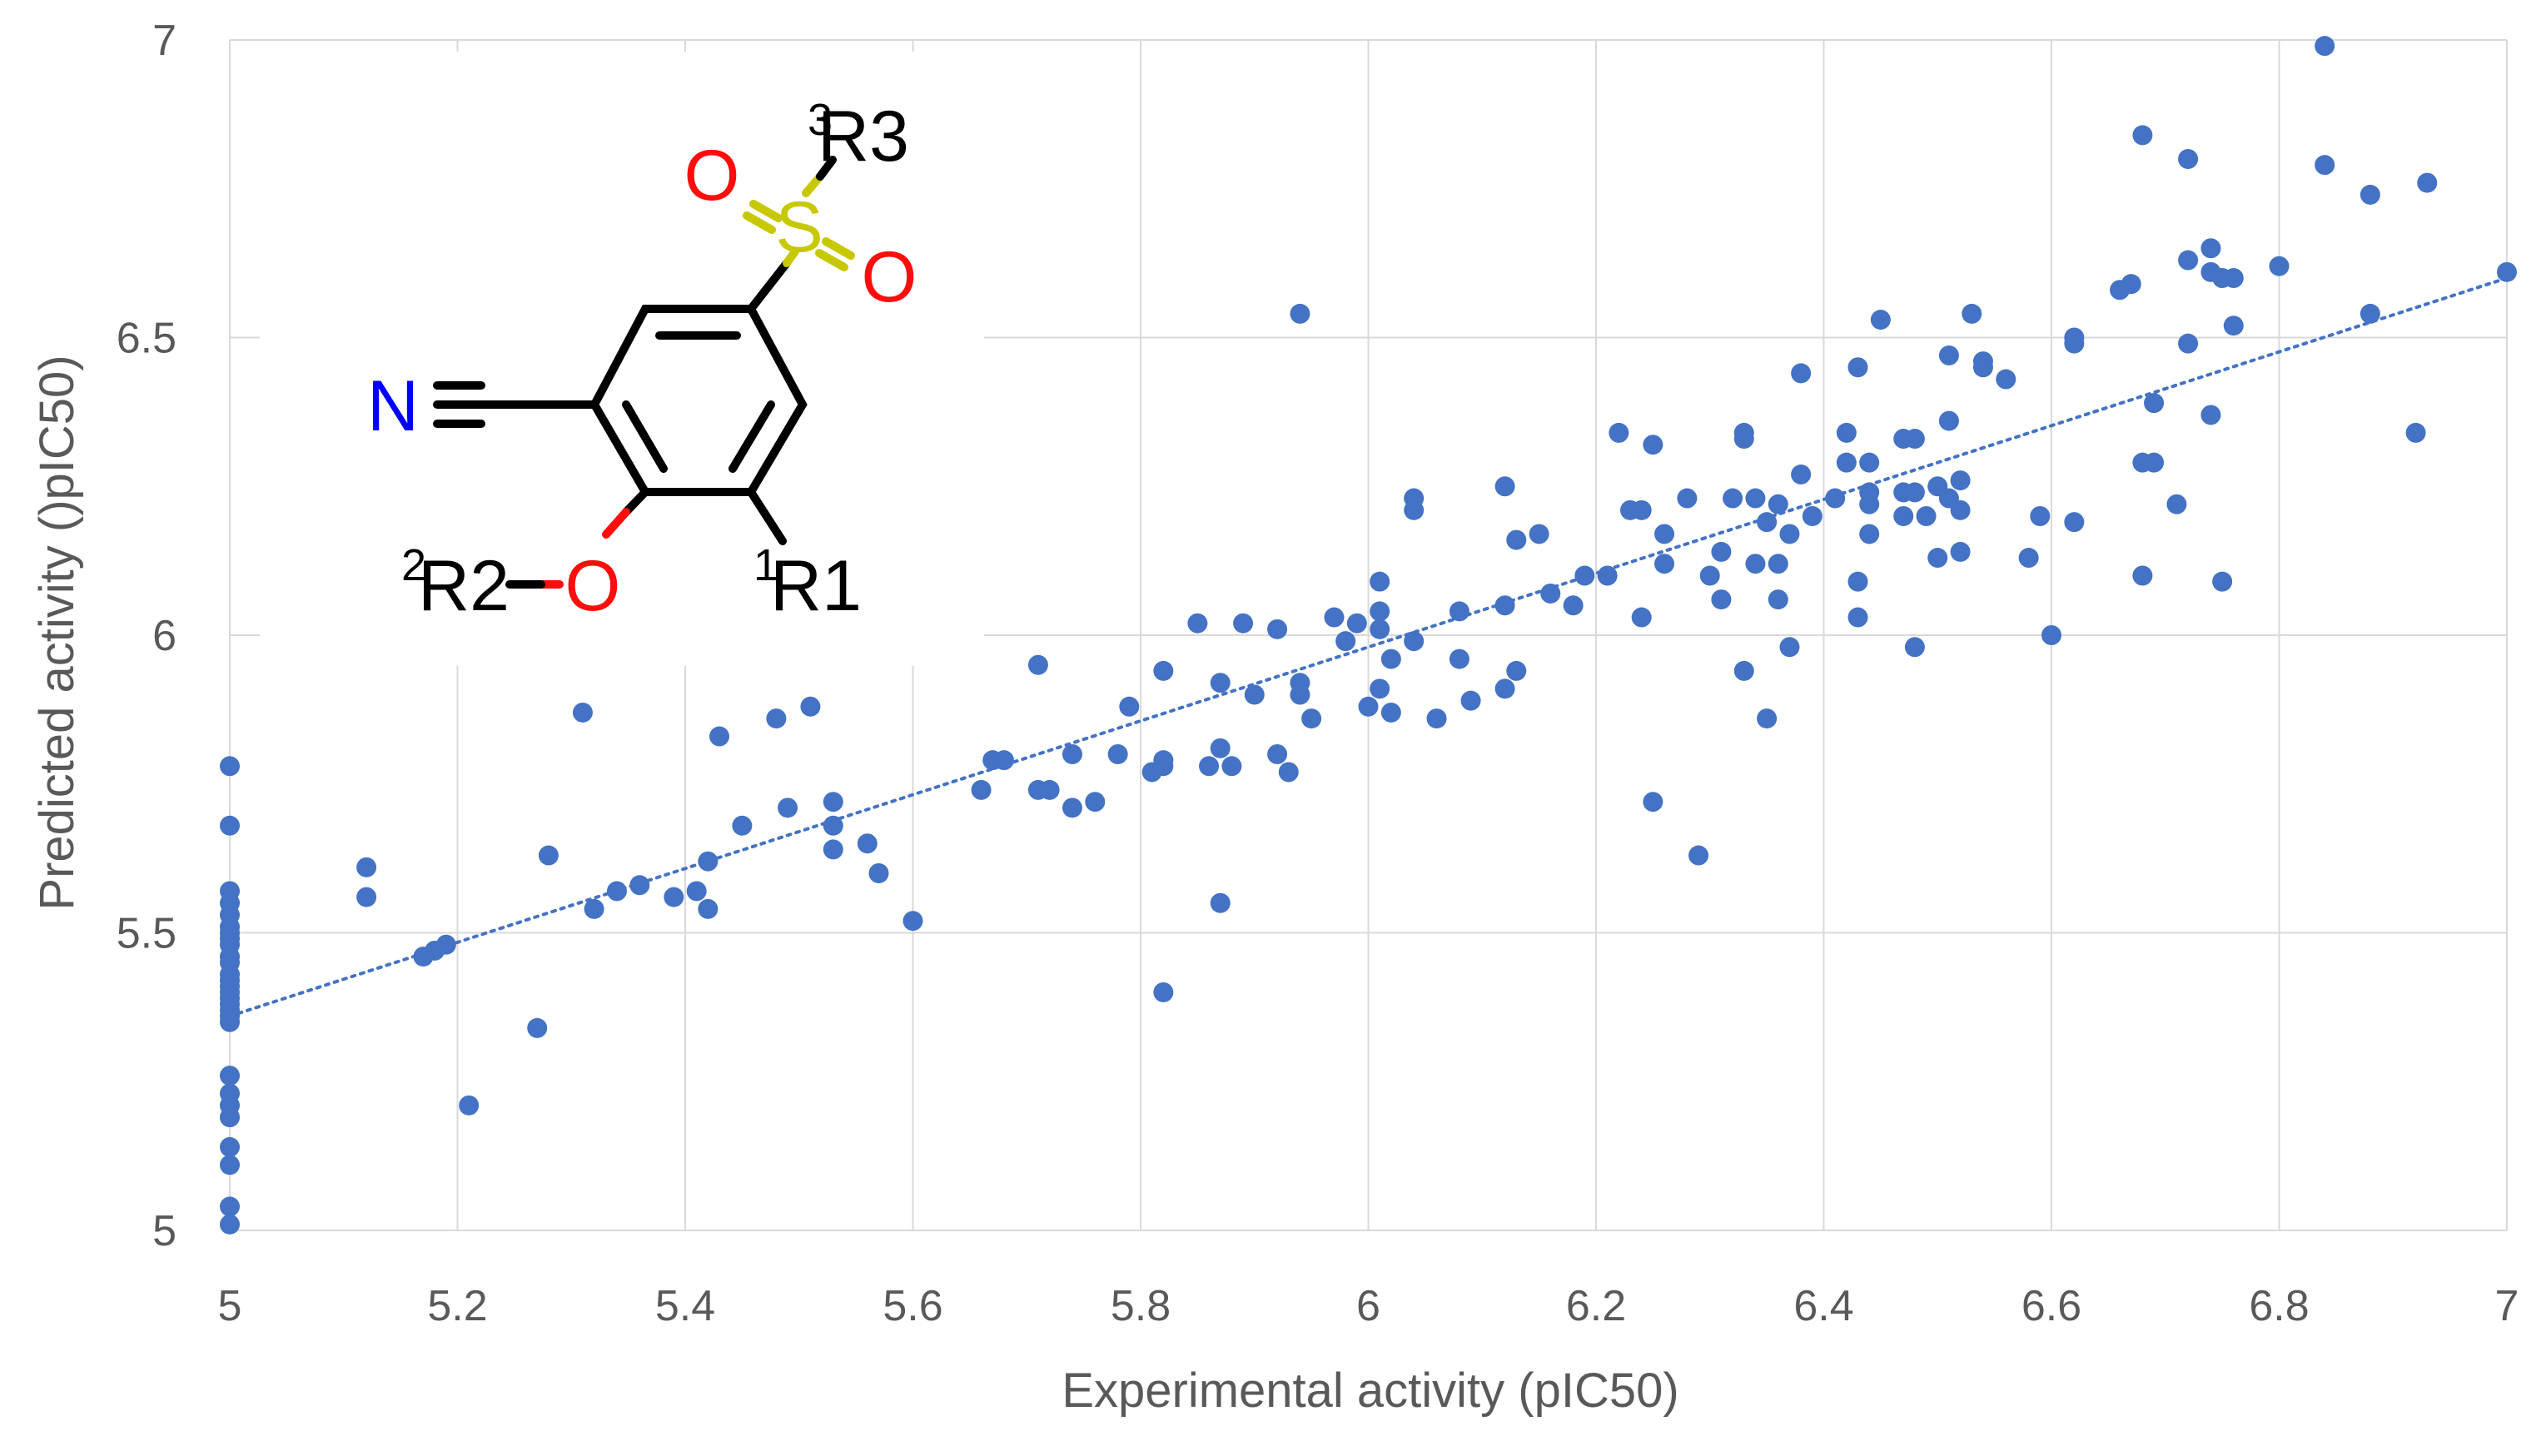 The width and height of the screenshot is (2536, 1456). Describe the element at coordinates (820, 120) in the screenshot. I see `r3-superscript: 3` at that location.